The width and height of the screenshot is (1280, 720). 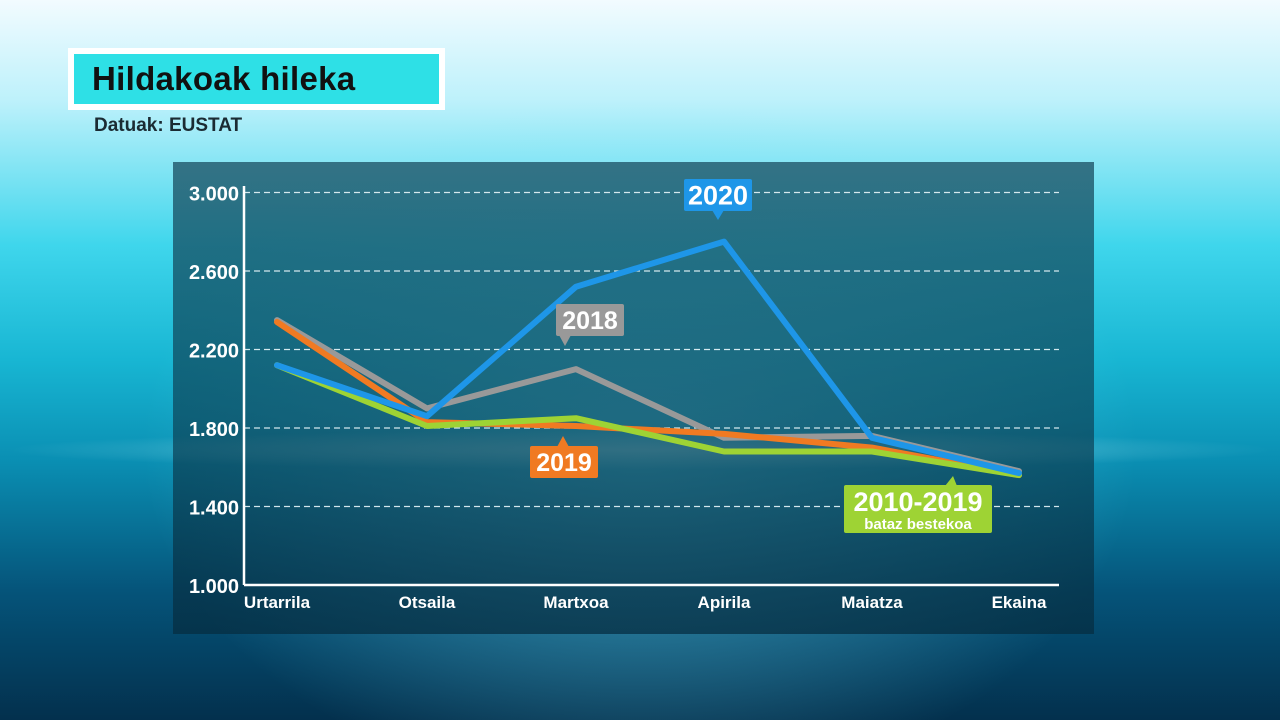 What do you see at coordinates (214, 587) in the screenshot?
I see `y-tick-label: 1.000` at bounding box center [214, 587].